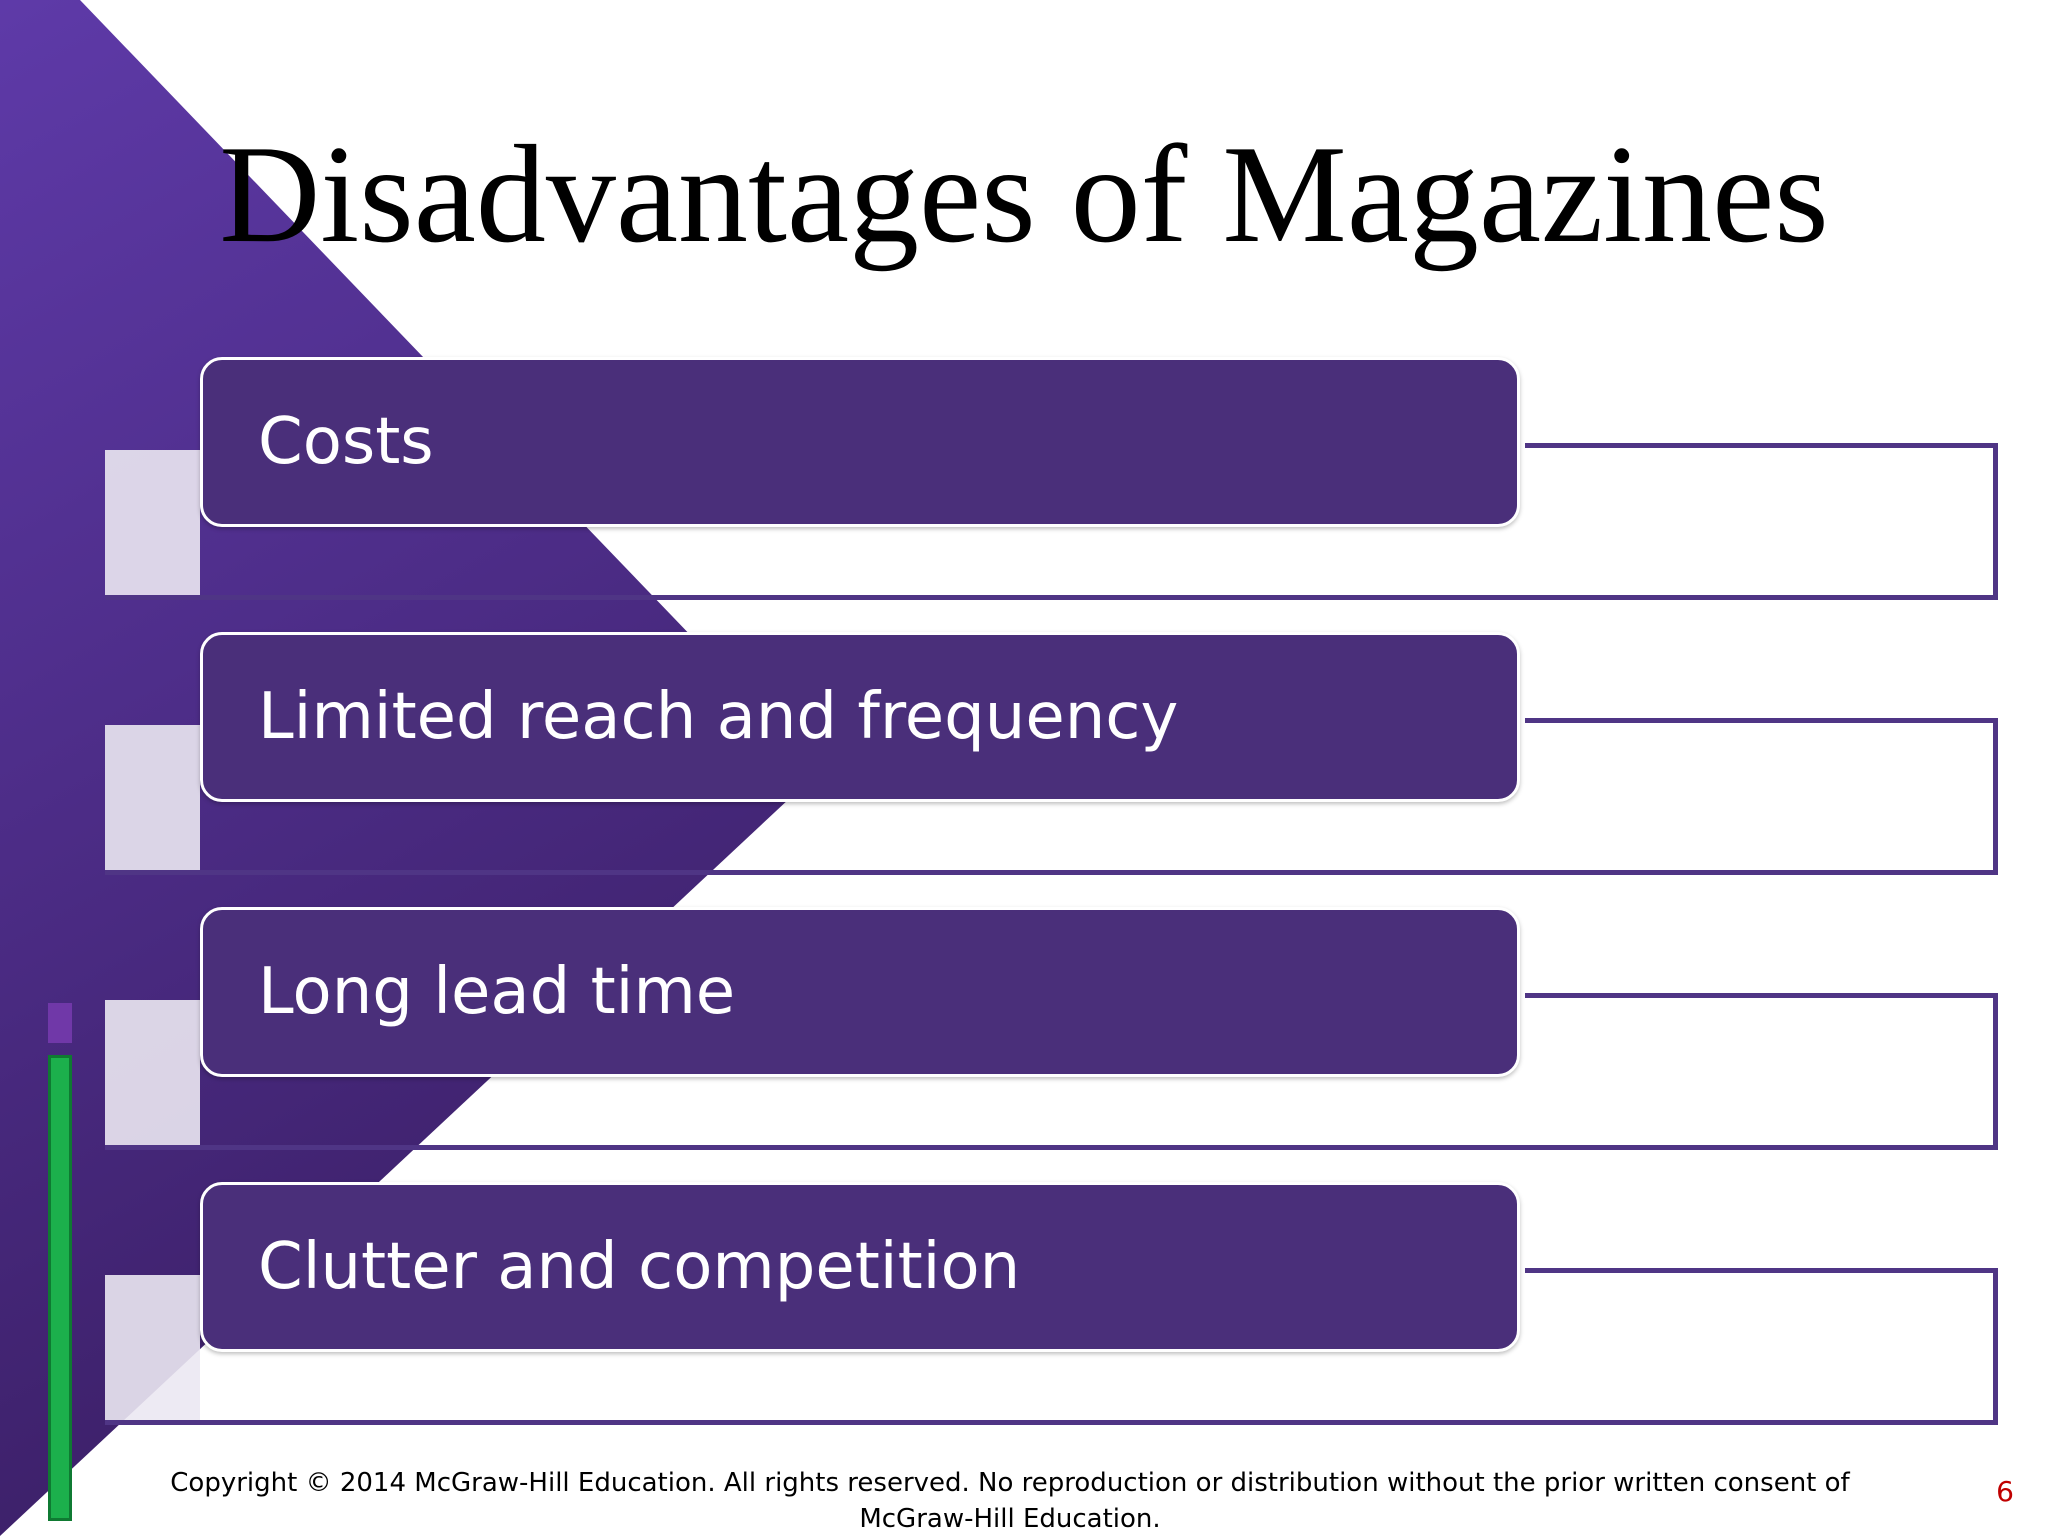  What do you see at coordinates (60, 1288) in the screenshot?
I see `accent-bar-green` at bounding box center [60, 1288].